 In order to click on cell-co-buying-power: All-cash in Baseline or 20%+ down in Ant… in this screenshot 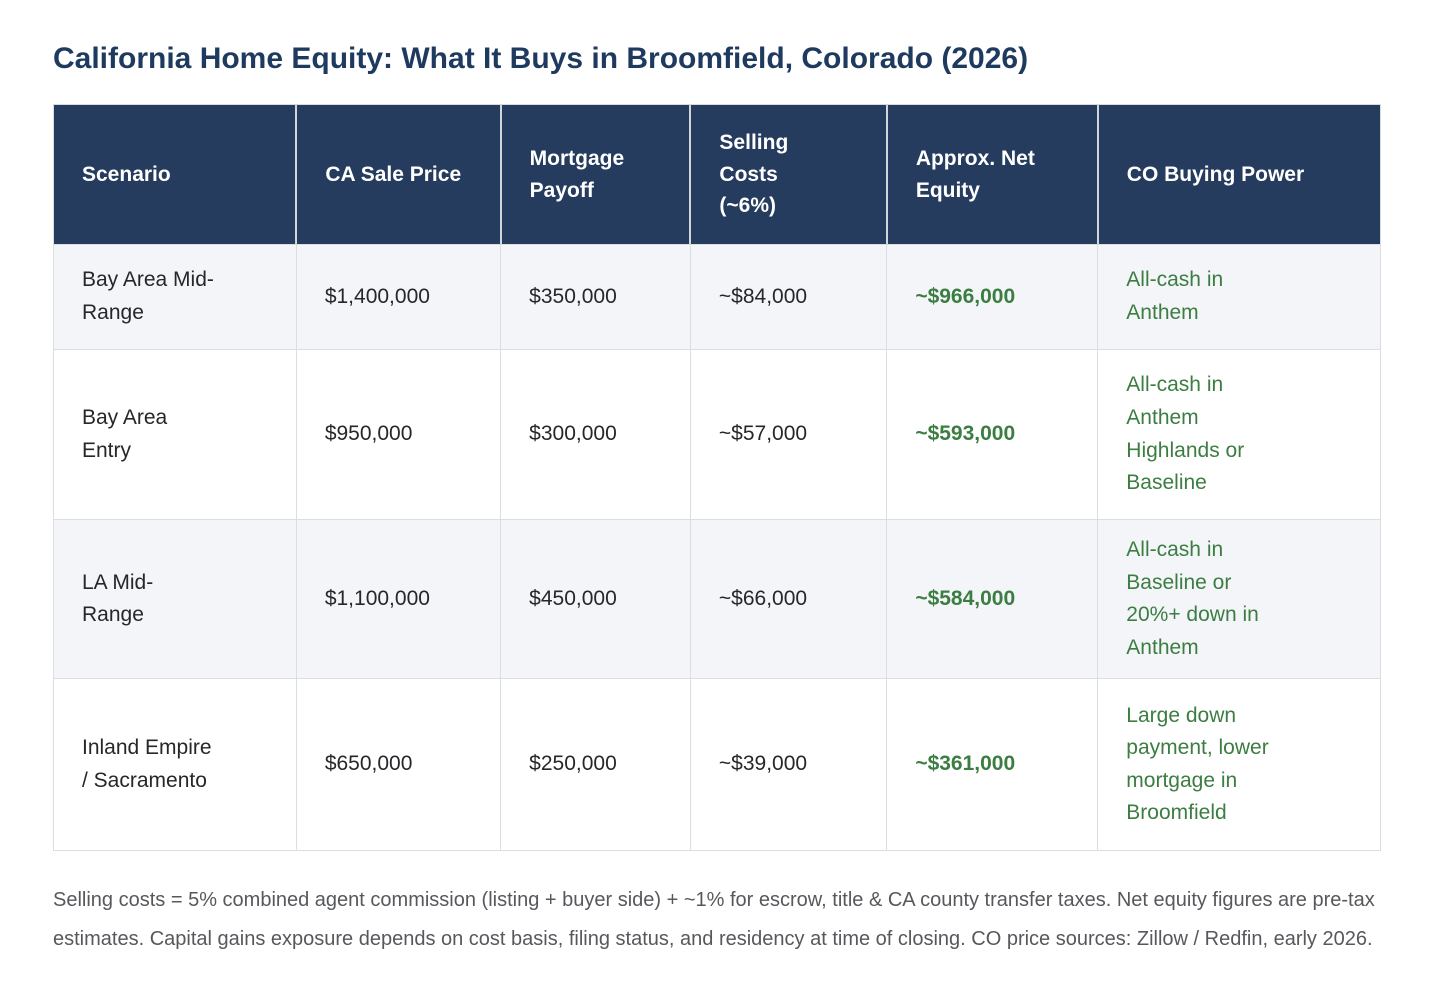, I will do `click(1239, 599)`.